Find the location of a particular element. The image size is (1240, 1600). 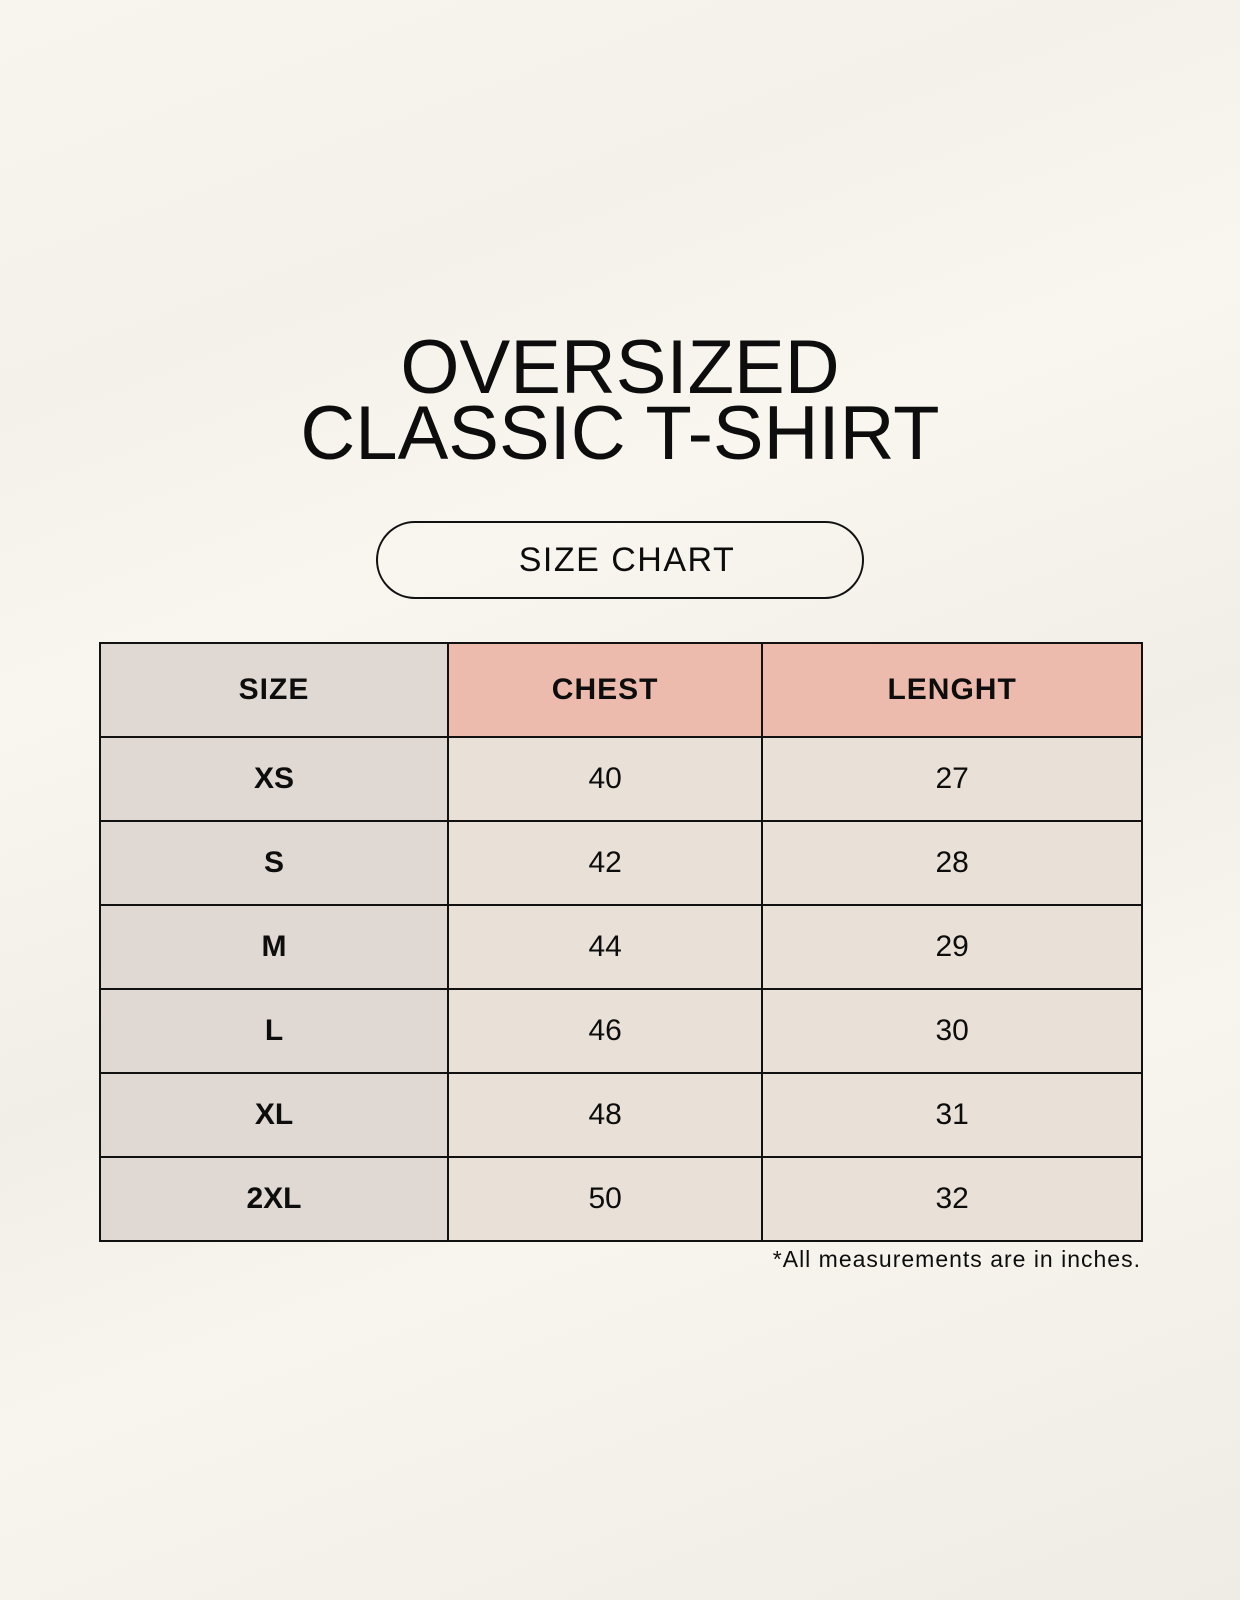

header-row: SIZE CHEST LENGHT is located at coordinates (621, 690).